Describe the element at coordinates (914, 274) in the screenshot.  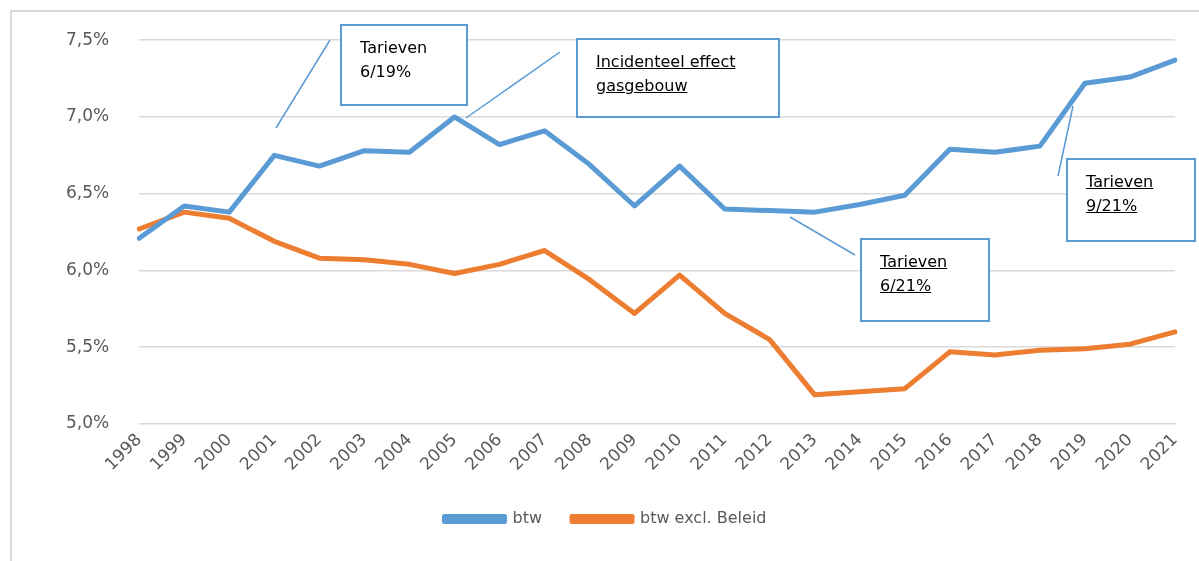
I see `annotation: Tarieven 6/21%` at that location.